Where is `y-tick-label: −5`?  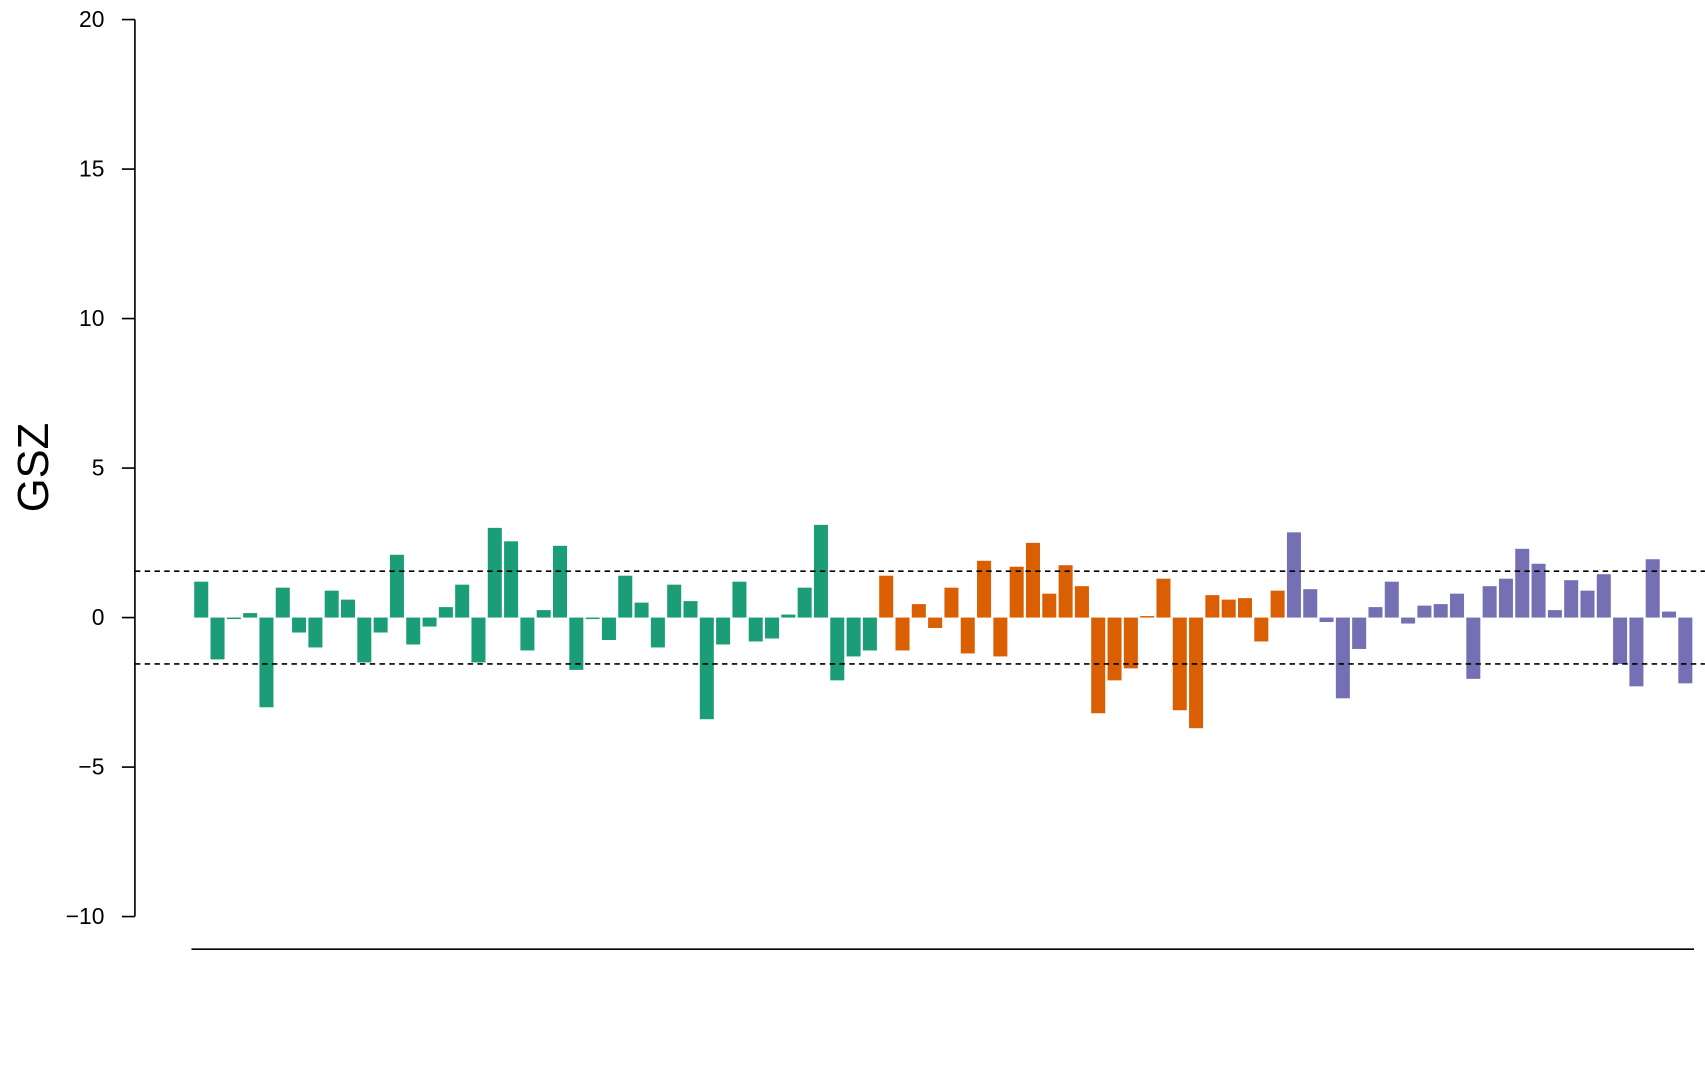 y-tick-label: −5 is located at coordinates (91, 767).